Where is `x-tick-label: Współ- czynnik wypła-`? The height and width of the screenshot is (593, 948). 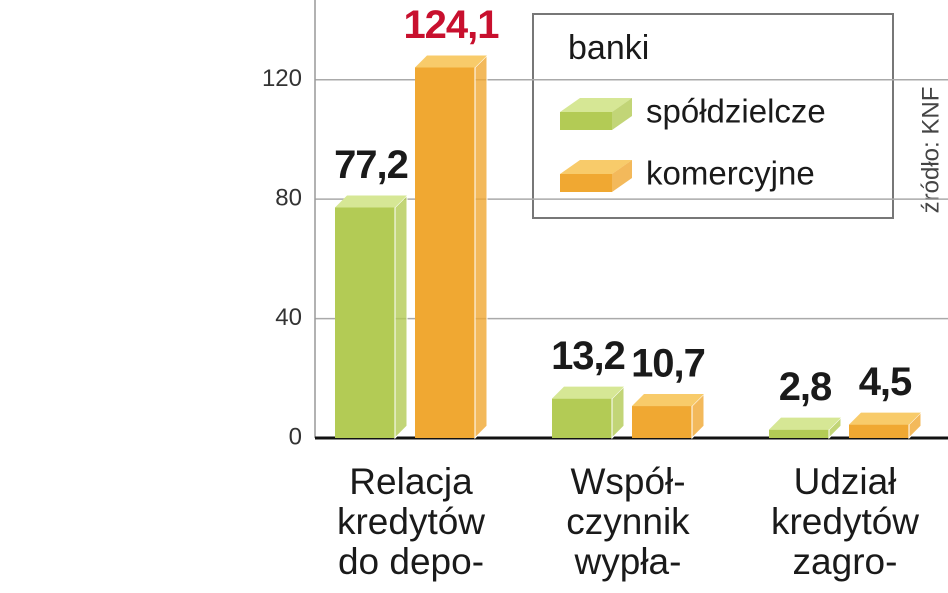
x-tick-label: Współ- czynnik wypła- is located at coordinates (628, 521).